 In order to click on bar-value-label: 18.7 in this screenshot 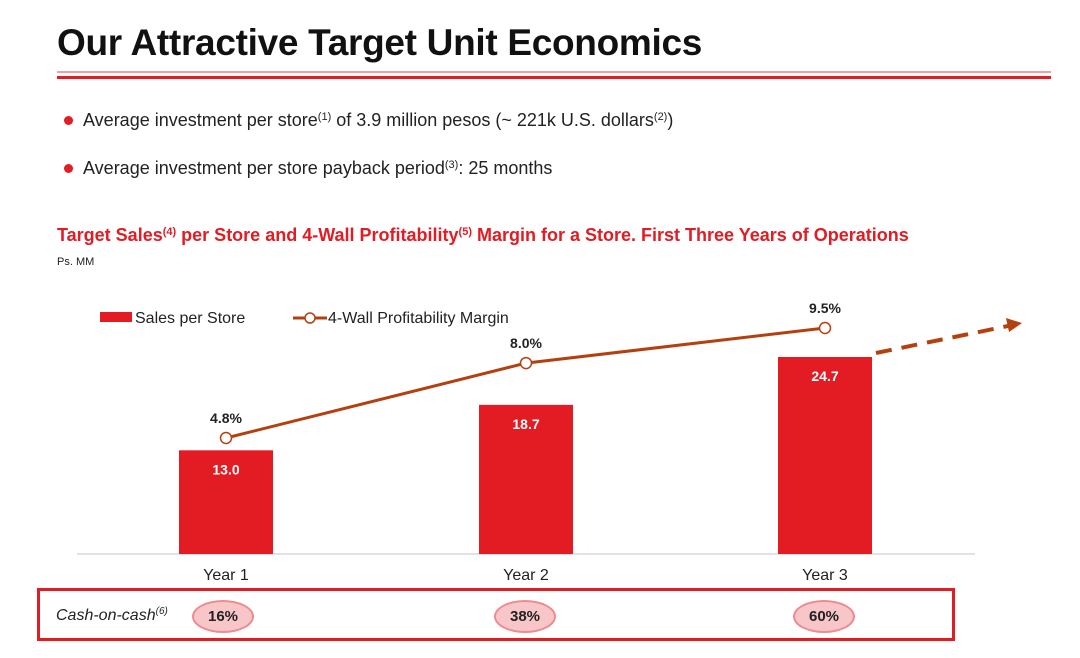, I will do `click(525, 424)`.